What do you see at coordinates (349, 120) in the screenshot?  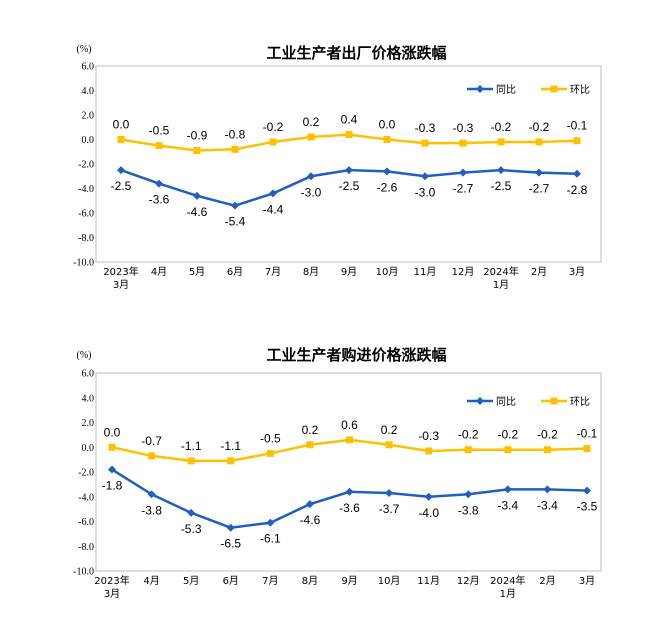 I see `data-label: 0.4` at bounding box center [349, 120].